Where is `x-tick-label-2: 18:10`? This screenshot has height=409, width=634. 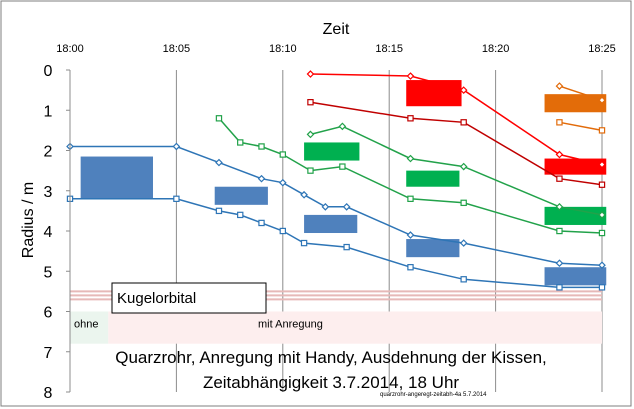
x-tick-label-2: 18:10 is located at coordinates (283, 49).